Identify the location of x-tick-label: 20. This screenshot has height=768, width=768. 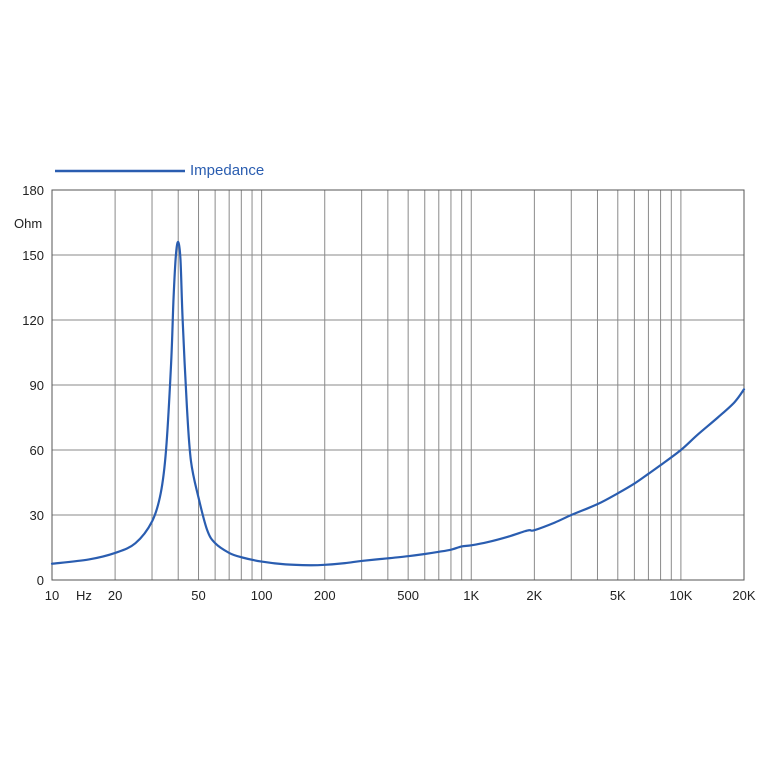
(115, 595).